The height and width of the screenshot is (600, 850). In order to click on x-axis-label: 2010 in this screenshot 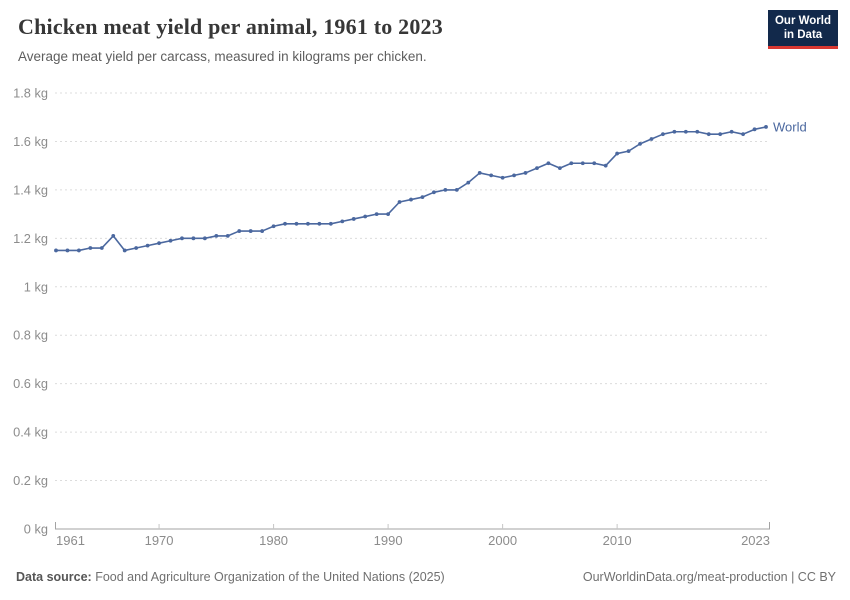, I will do `click(617, 540)`.